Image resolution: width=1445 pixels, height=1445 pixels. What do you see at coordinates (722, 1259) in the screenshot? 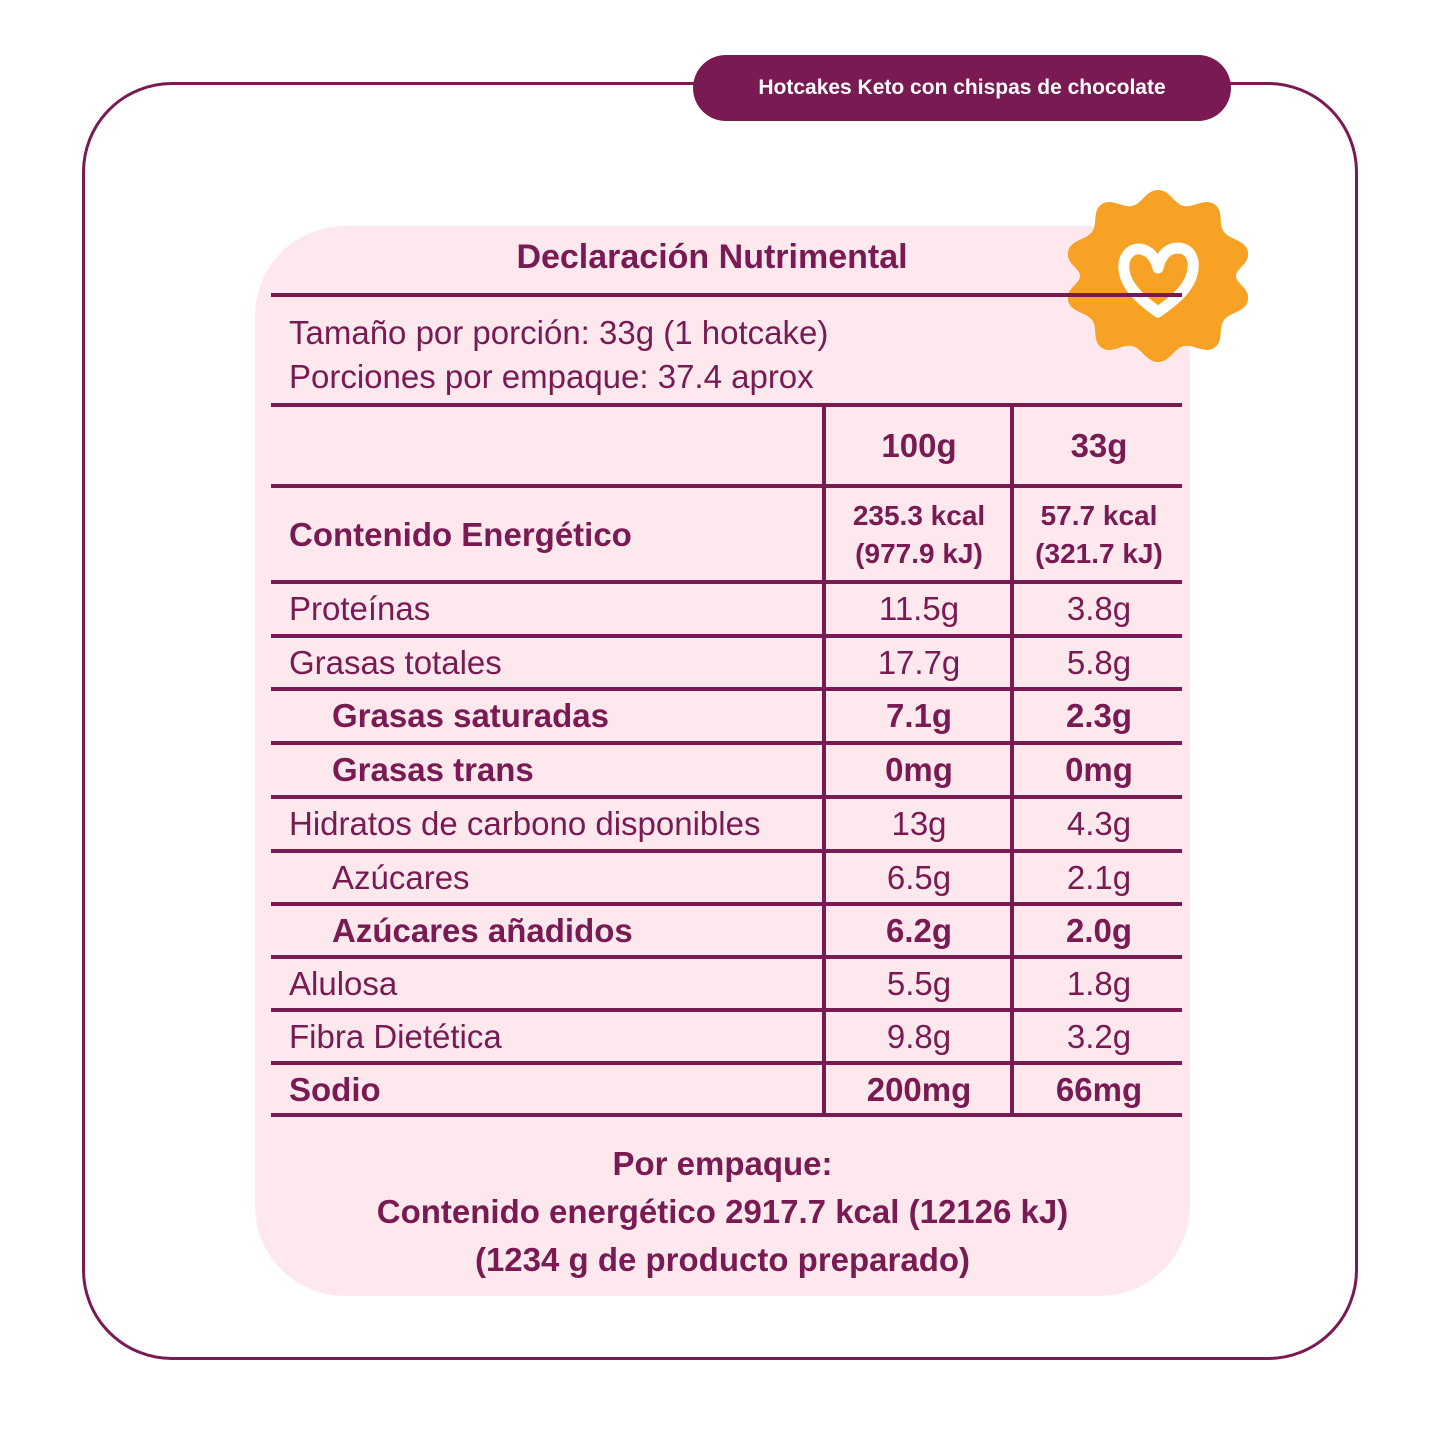
I see `package-weight: (1234 g de producto preparado)` at bounding box center [722, 1259].